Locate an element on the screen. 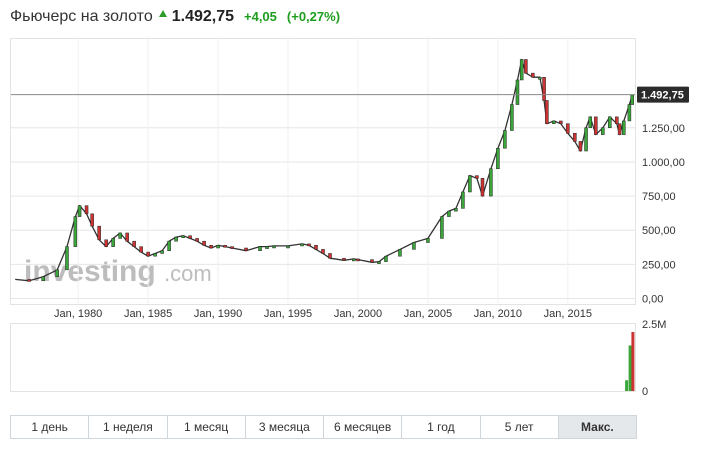  last-price-tag-label: 1.492,75 is located at coordinates (662, 96).